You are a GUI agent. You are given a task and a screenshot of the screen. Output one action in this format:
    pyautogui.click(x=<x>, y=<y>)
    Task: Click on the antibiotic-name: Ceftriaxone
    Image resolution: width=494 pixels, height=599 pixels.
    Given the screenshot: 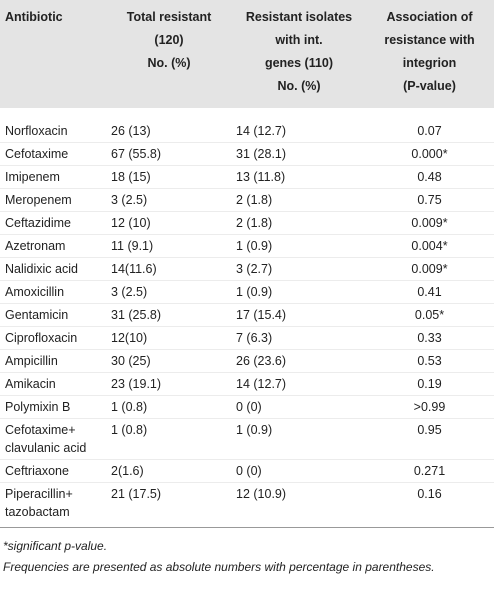 What is the action you would take?
    pyautogui.click(x=52, y=471)
    